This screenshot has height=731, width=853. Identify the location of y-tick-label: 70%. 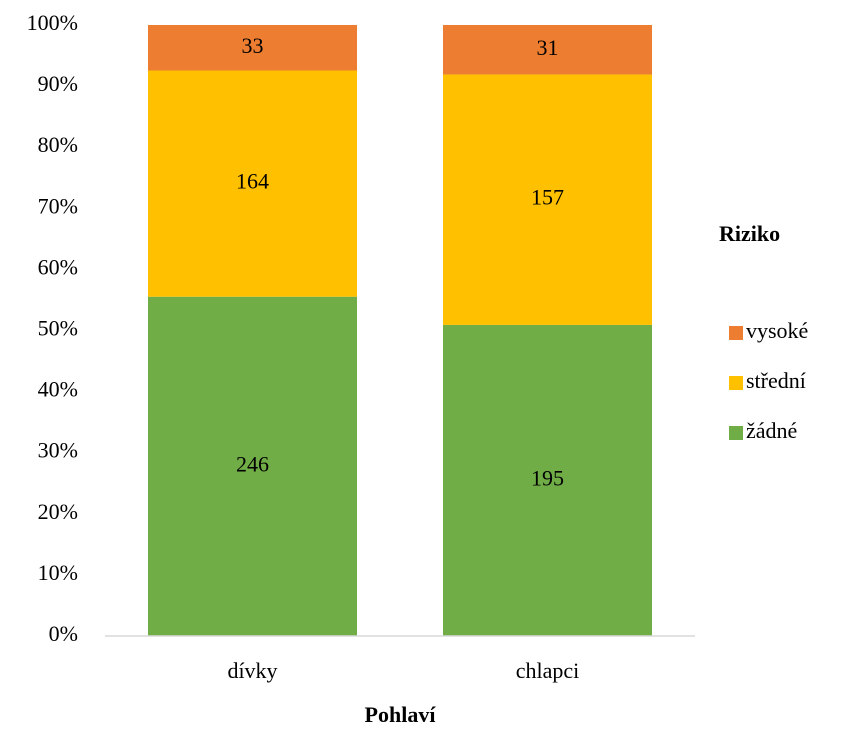
(58, 205).